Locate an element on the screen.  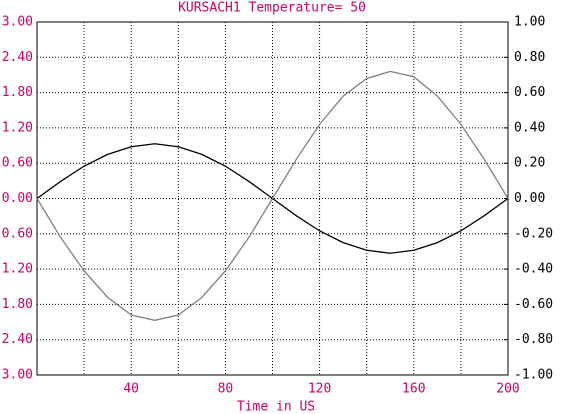
y2-tick-label: -0.20 is located at coordinates (533, 233).